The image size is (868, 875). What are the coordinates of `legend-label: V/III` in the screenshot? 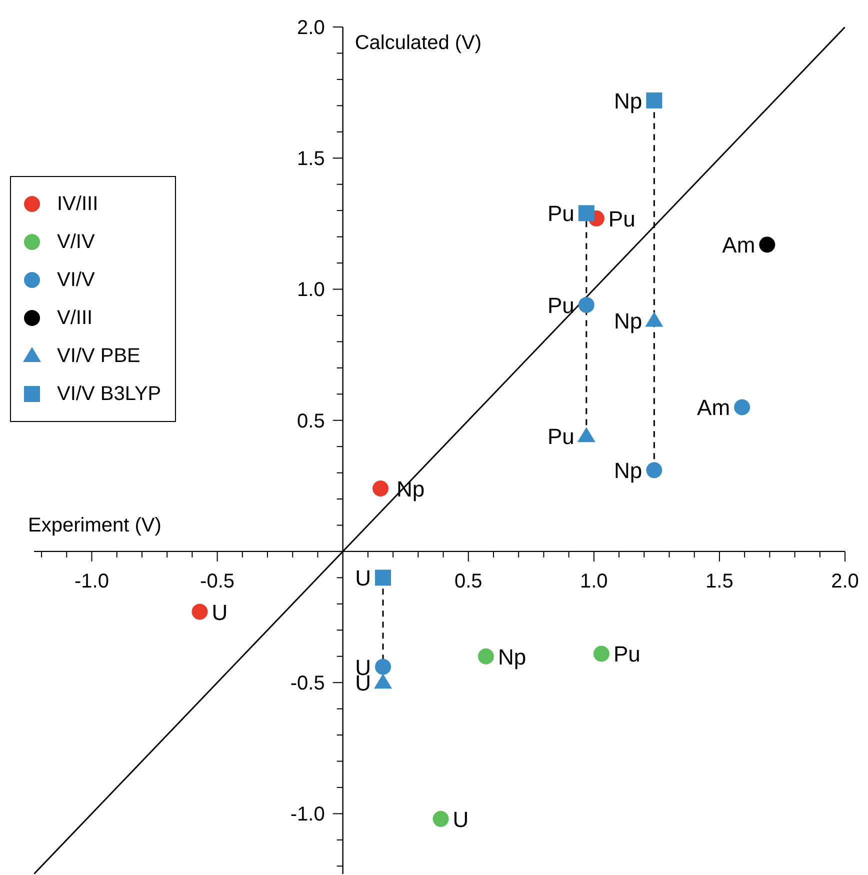 It's located at (75, 318).